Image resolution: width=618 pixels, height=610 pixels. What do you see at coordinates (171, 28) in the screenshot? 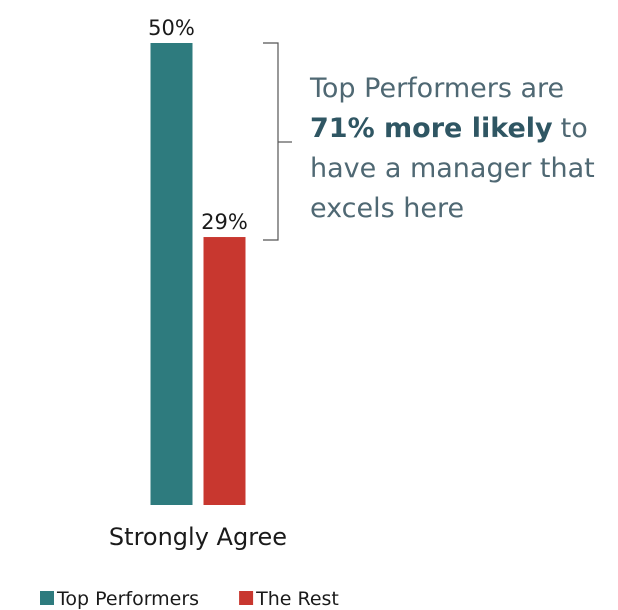
I see `data-label: 50%` at bounding box center [171, 28].